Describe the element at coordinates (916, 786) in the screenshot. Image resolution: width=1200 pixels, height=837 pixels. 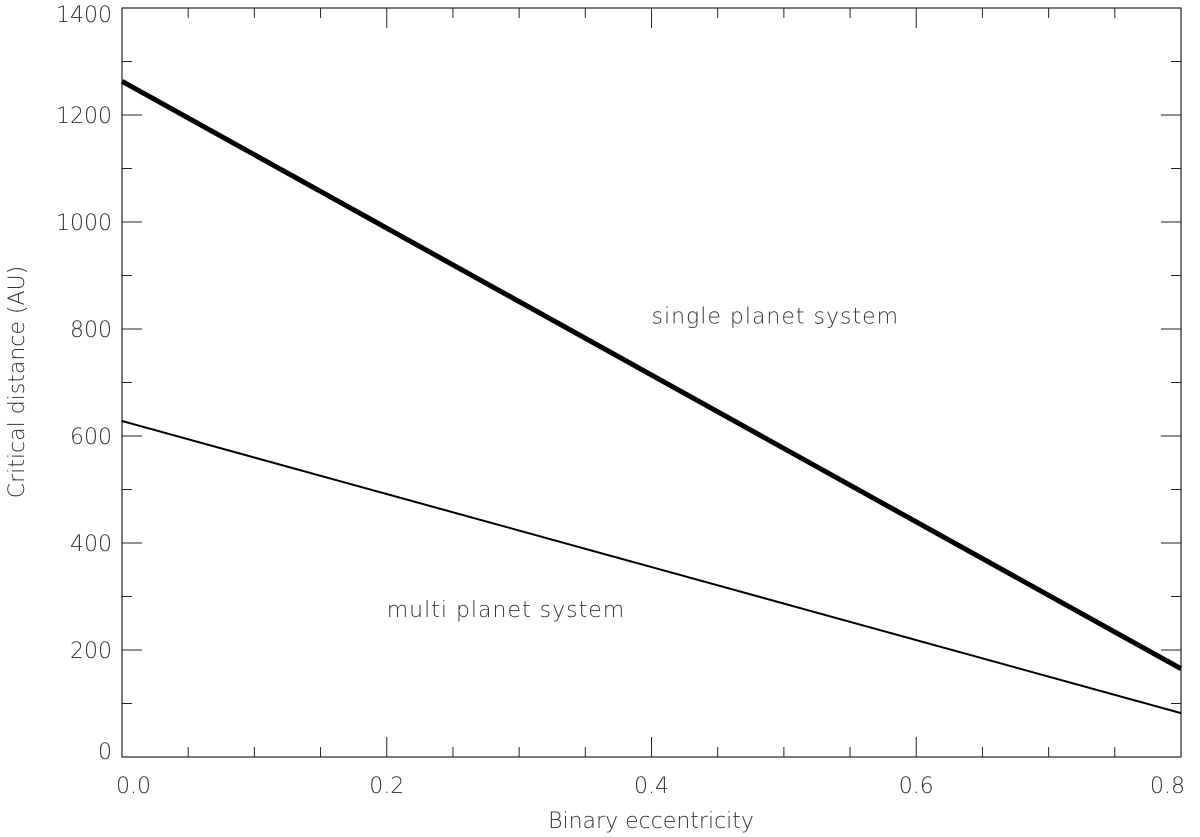
I see `x-tick-label: 0.6` at that location.